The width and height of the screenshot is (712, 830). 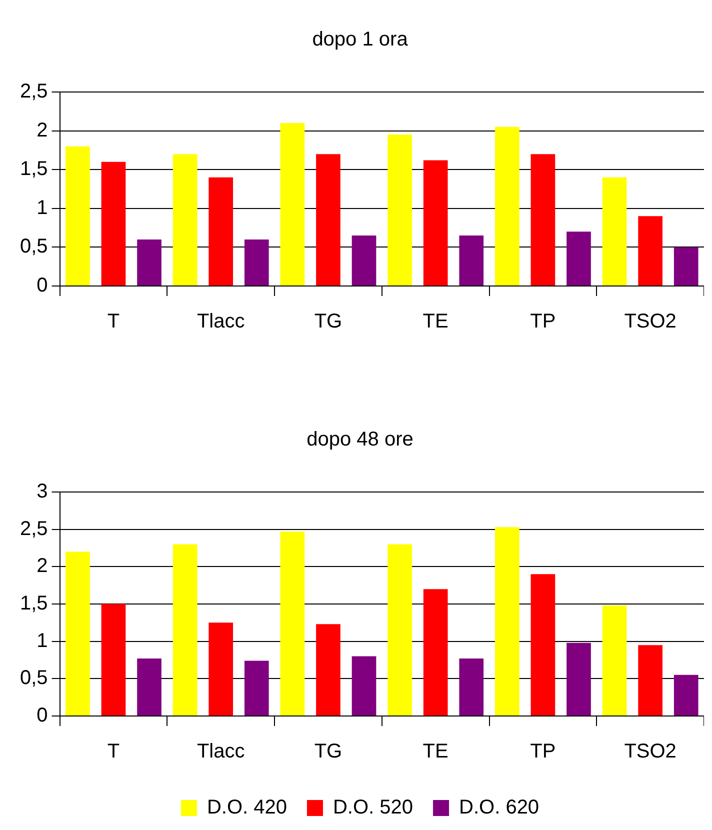 I want to click on legend-label: D.O. 520, so click(x=373, y=807).